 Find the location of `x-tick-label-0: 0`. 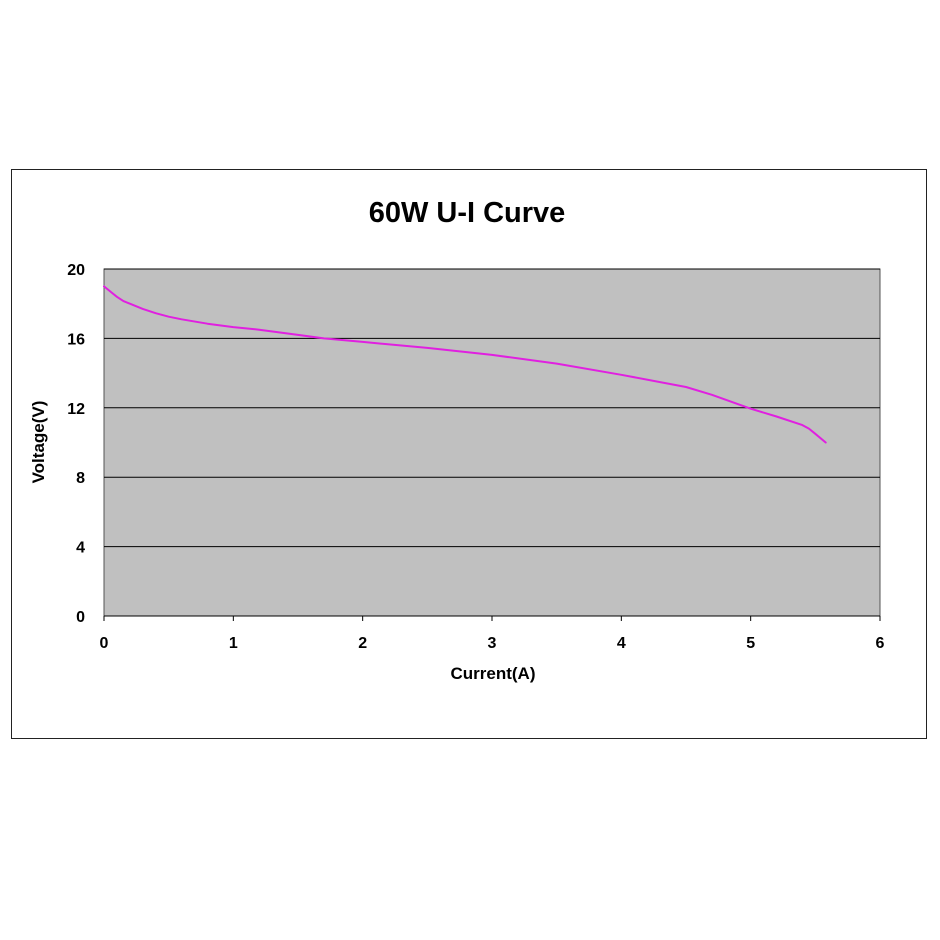

x-tick-label-0: 0 is located at coordinates (104, 643).